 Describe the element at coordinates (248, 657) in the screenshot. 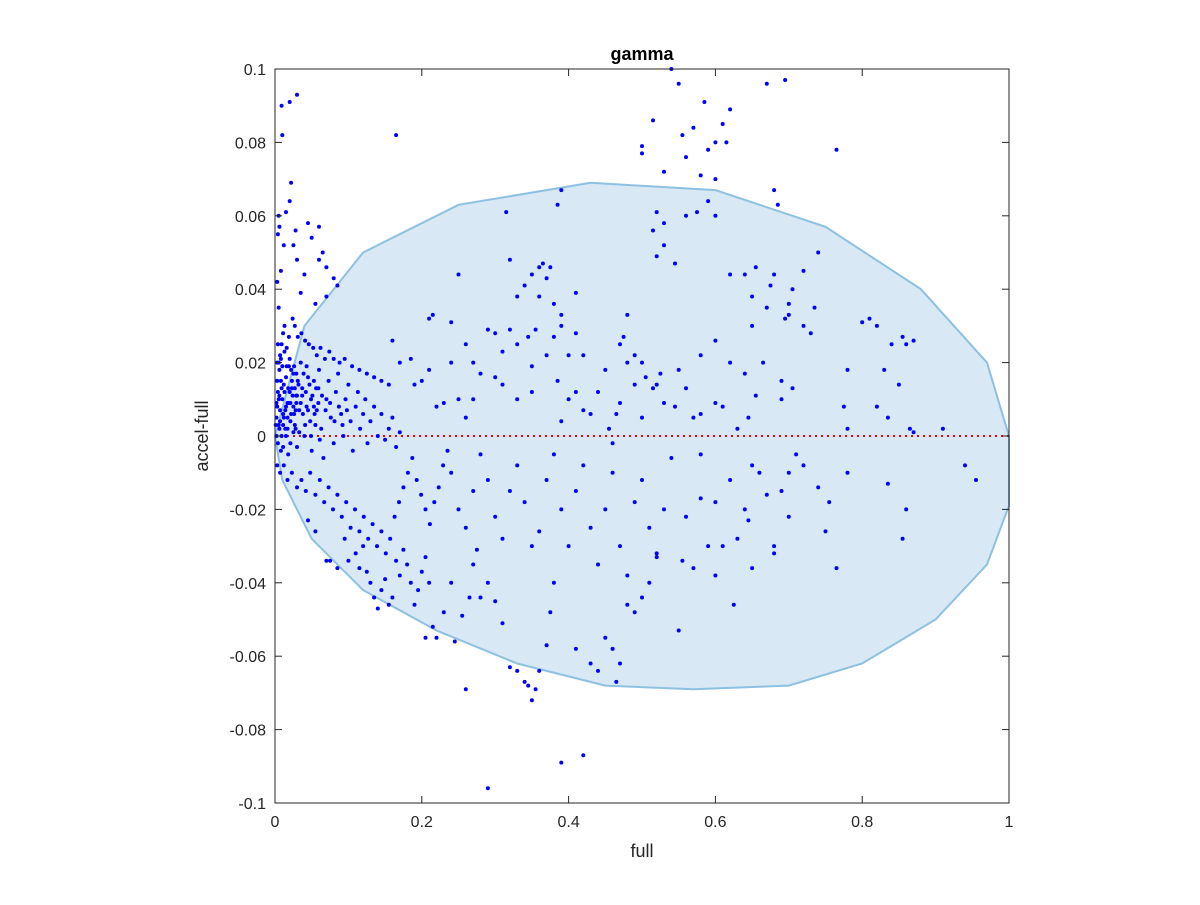

I see `y-tick-label: -0.06` at that location.